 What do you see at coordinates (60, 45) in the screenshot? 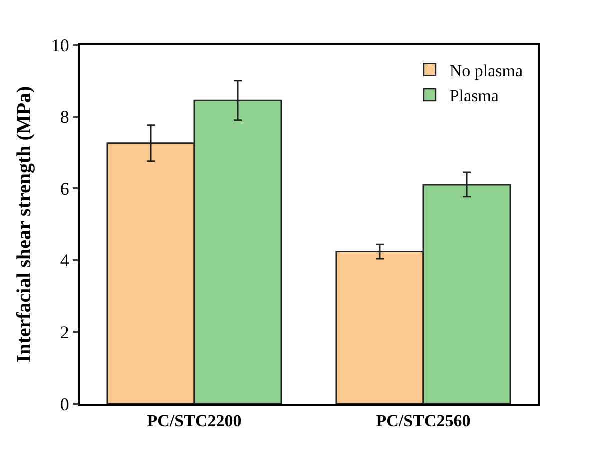
I see `y-tick-label: 10` at bounding box center [60, 45].